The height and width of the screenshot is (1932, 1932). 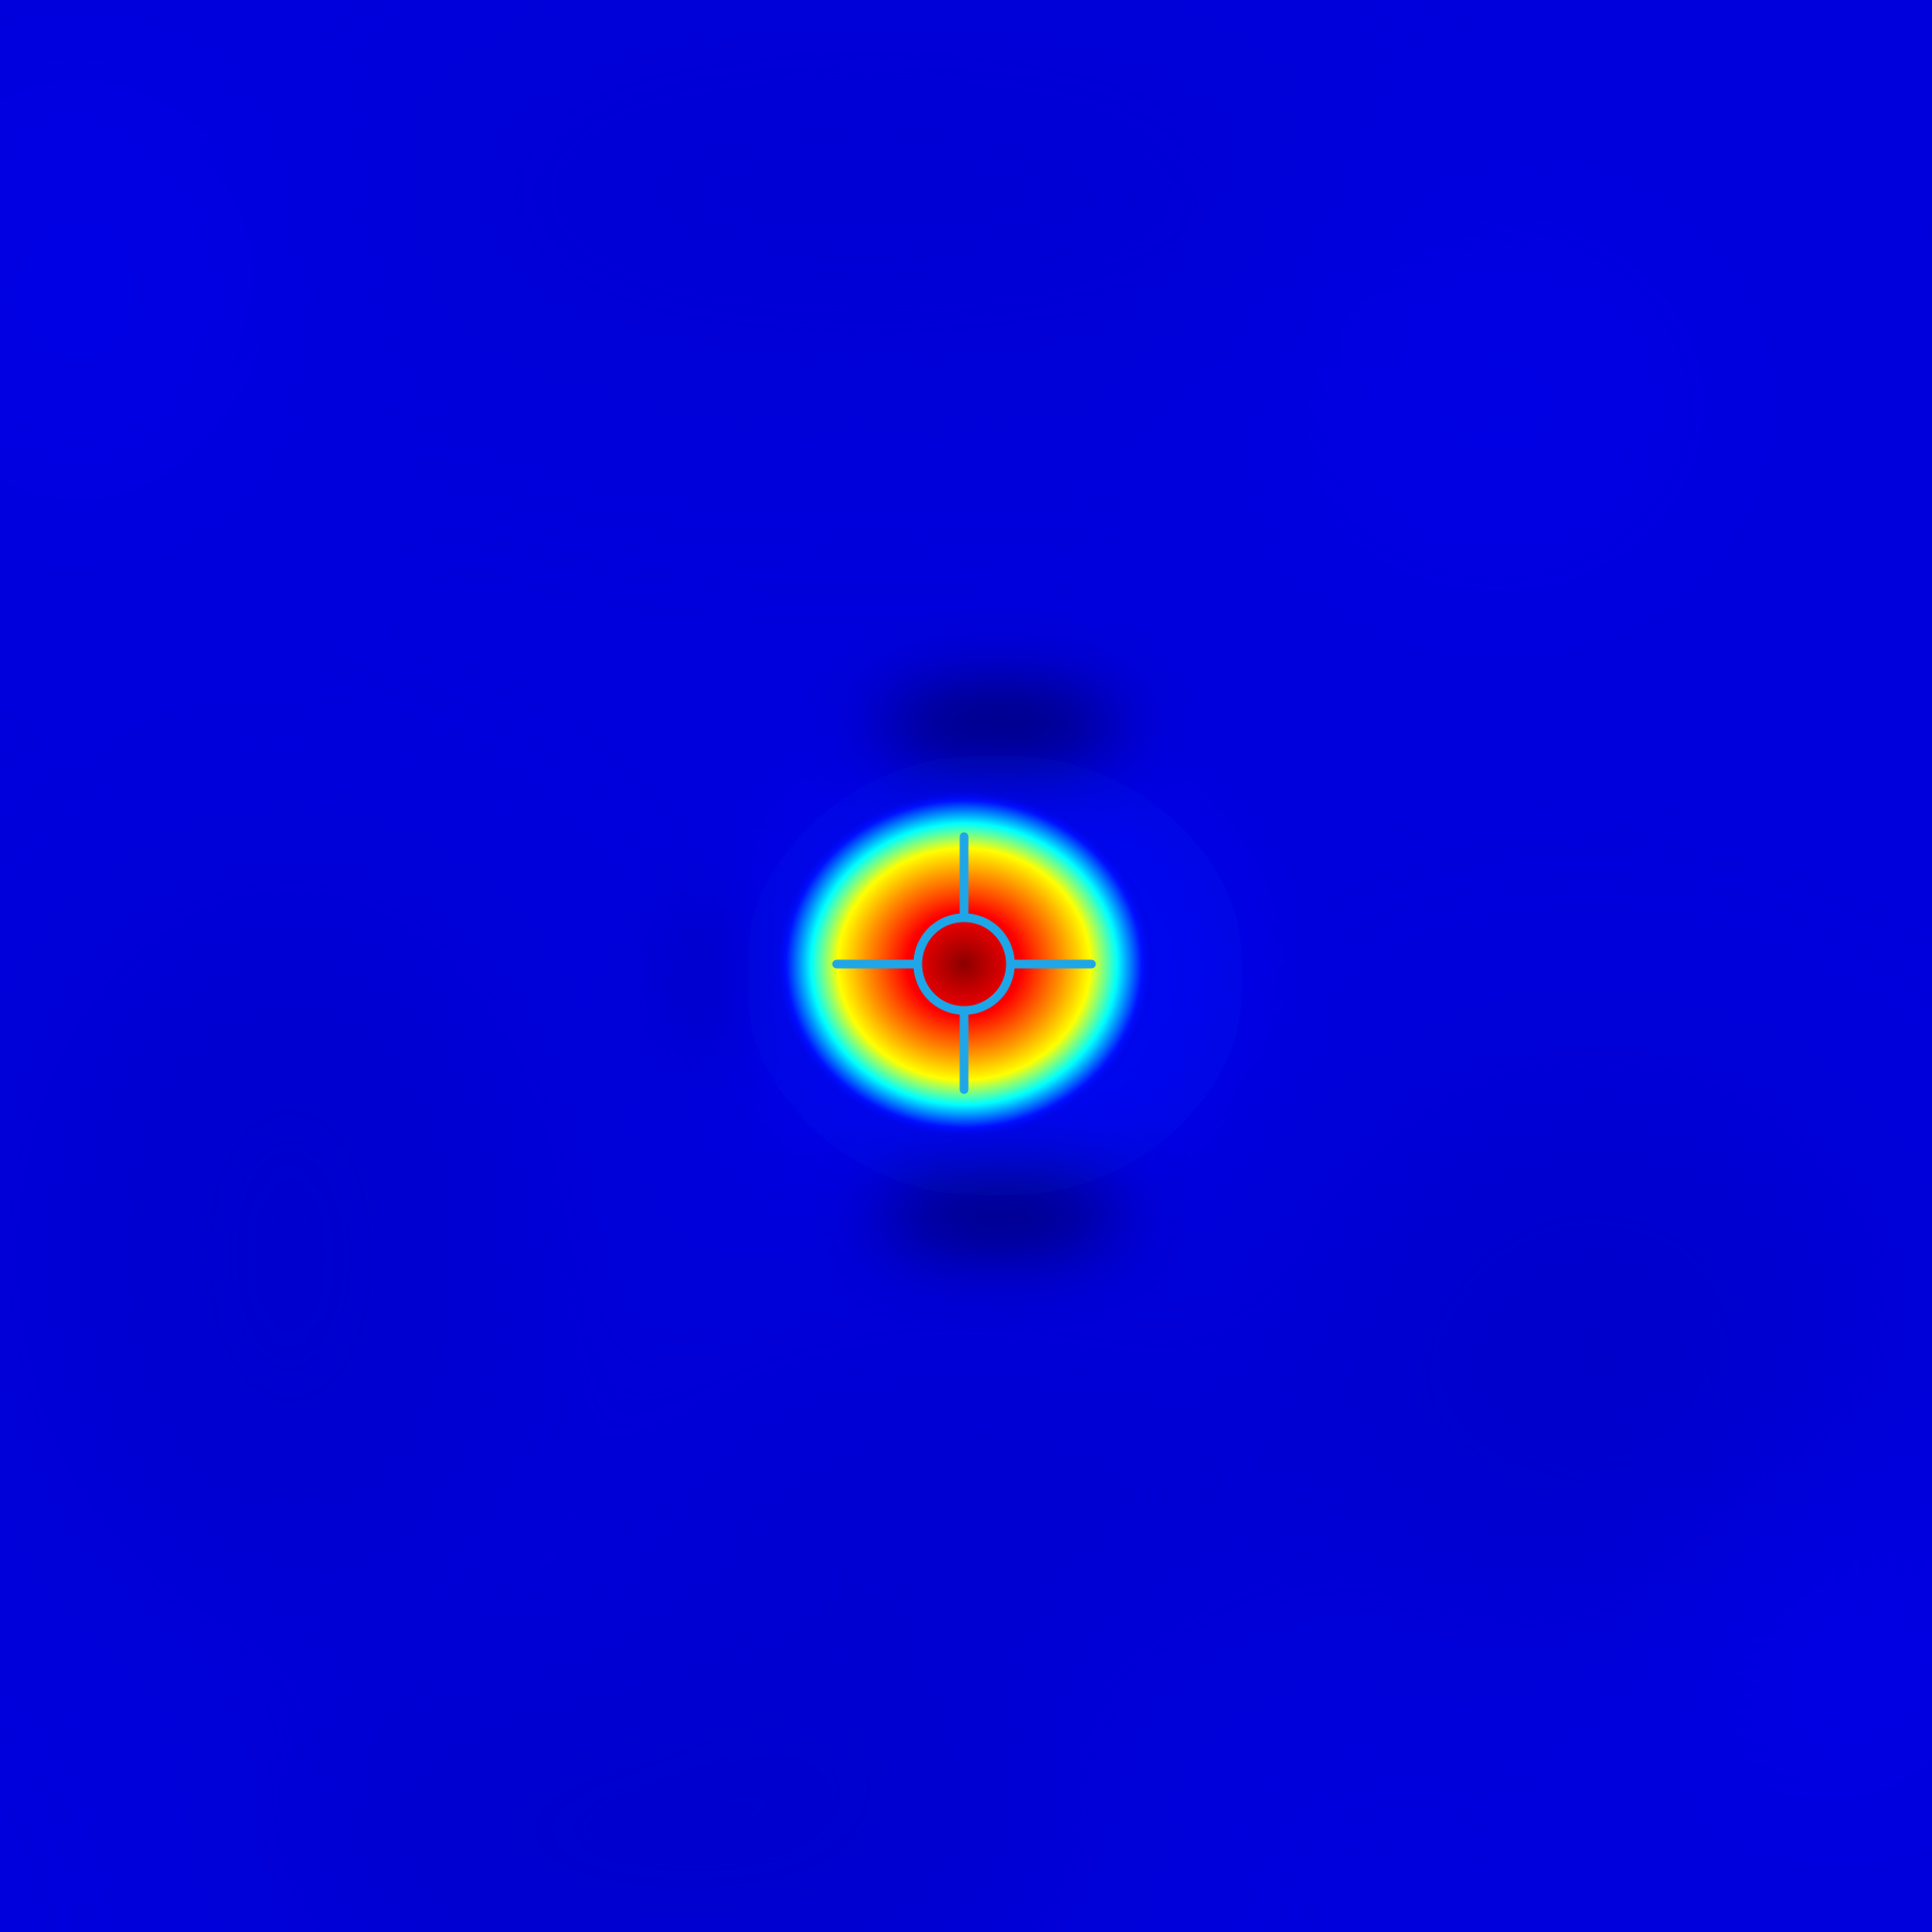 I want to click on crosshair-icon, so click(x=964, y=963).